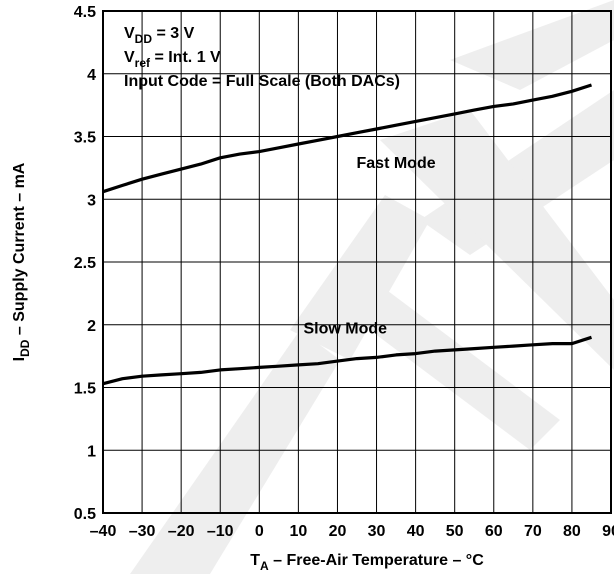 The image size is (614, 574). What do you see at coordinates (533, 531) in the screenshot?
I see `x-tick-label: 70` at bounding box center [533, 531].